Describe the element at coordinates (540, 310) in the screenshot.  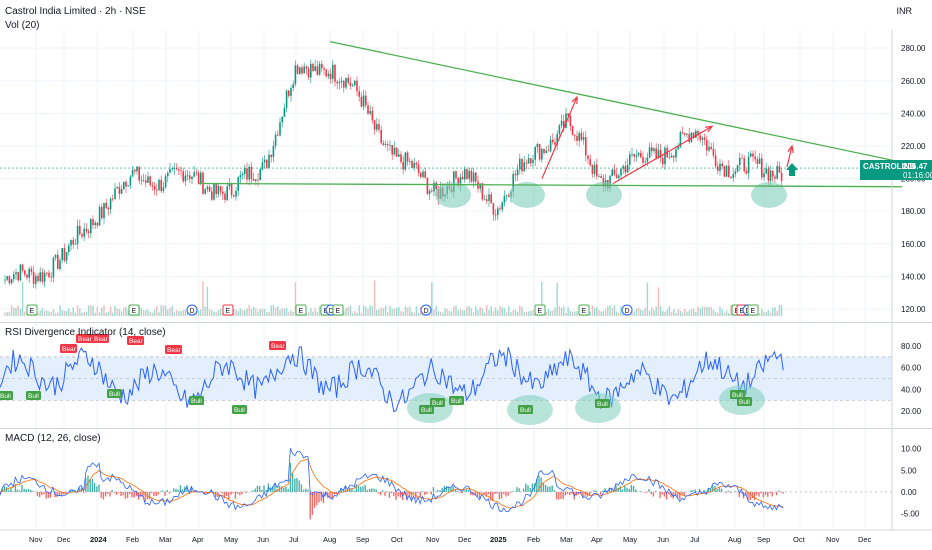
I see `event-marker-badge` at that location.